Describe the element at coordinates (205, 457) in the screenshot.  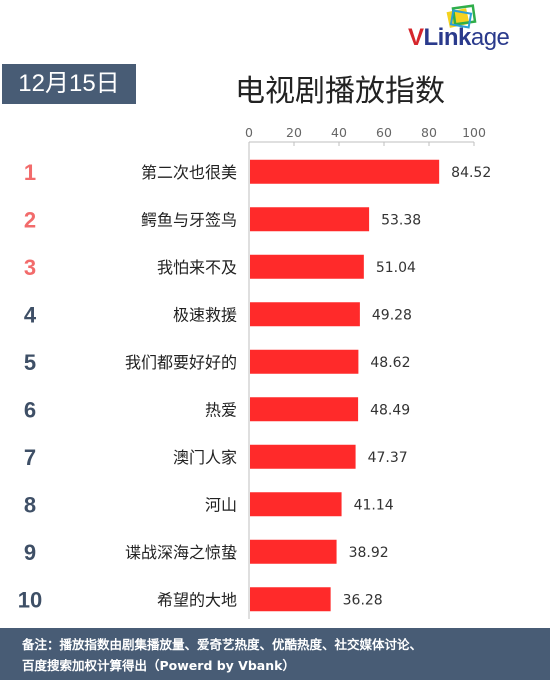
I see `category-label: 澳门人家` at that location.